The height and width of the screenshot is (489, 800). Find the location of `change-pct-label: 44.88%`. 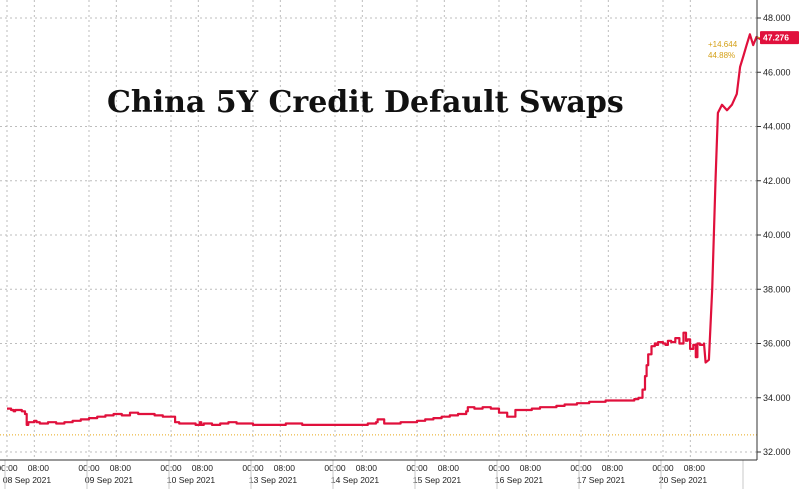

change-pct-label: 44.88% is located at coordinates (721, 55).